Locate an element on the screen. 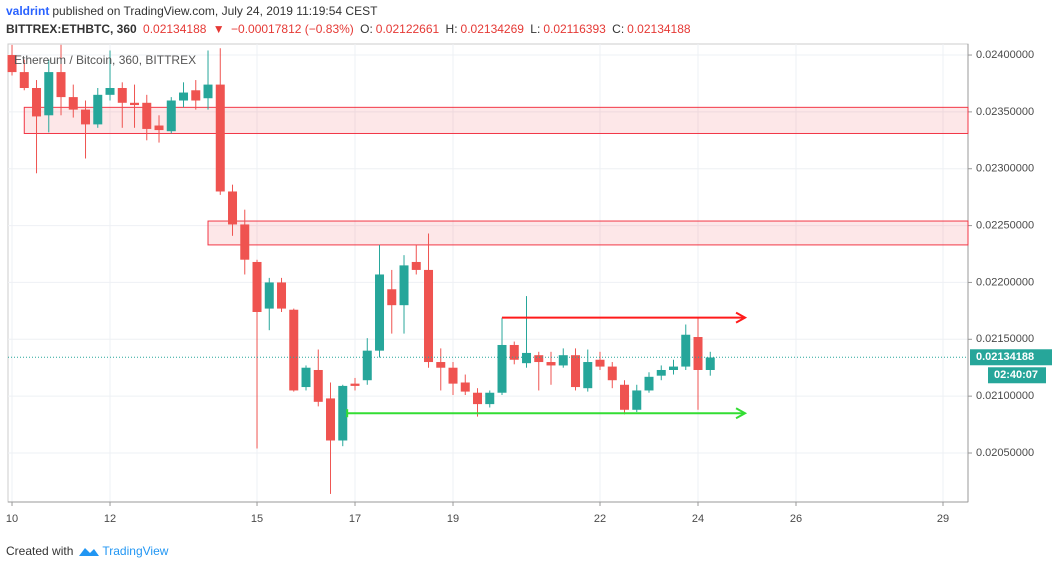 The width and height of the screenshot is (1055, 569). y-tick-label: 0.02250000 is located at coordinates (1005, 225).